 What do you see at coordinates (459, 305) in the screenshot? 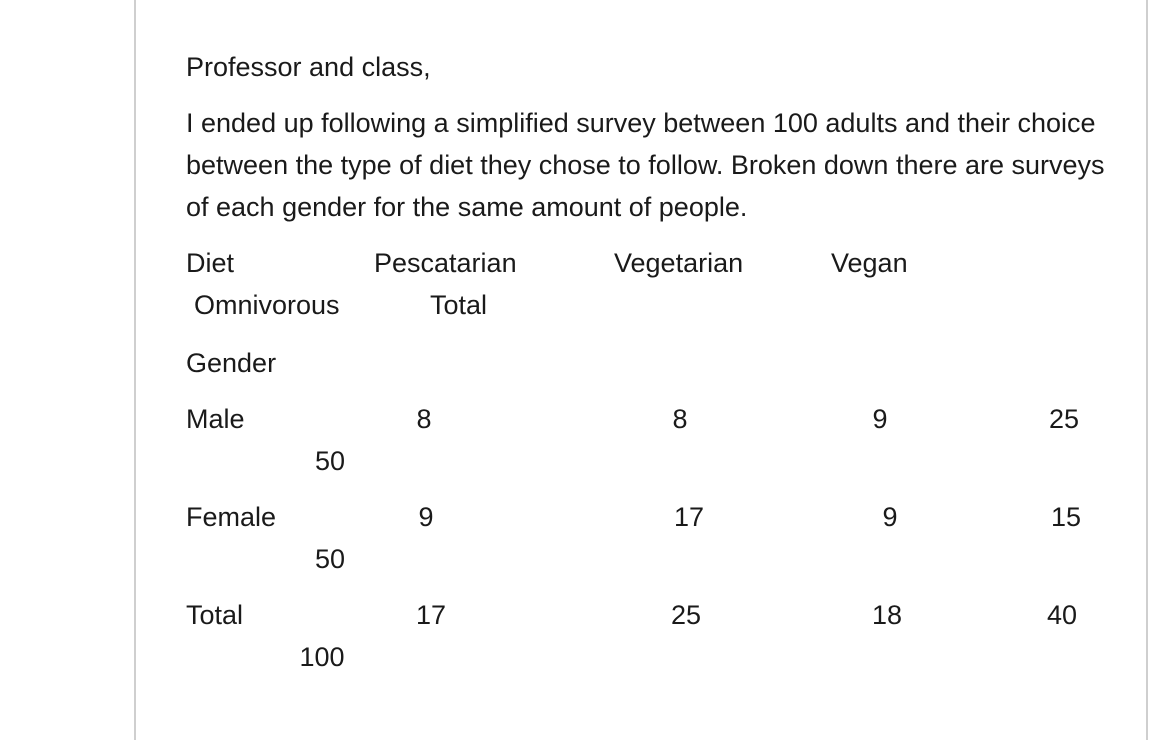
I see `column-header-total: Total` at bounding box center [459, 305].